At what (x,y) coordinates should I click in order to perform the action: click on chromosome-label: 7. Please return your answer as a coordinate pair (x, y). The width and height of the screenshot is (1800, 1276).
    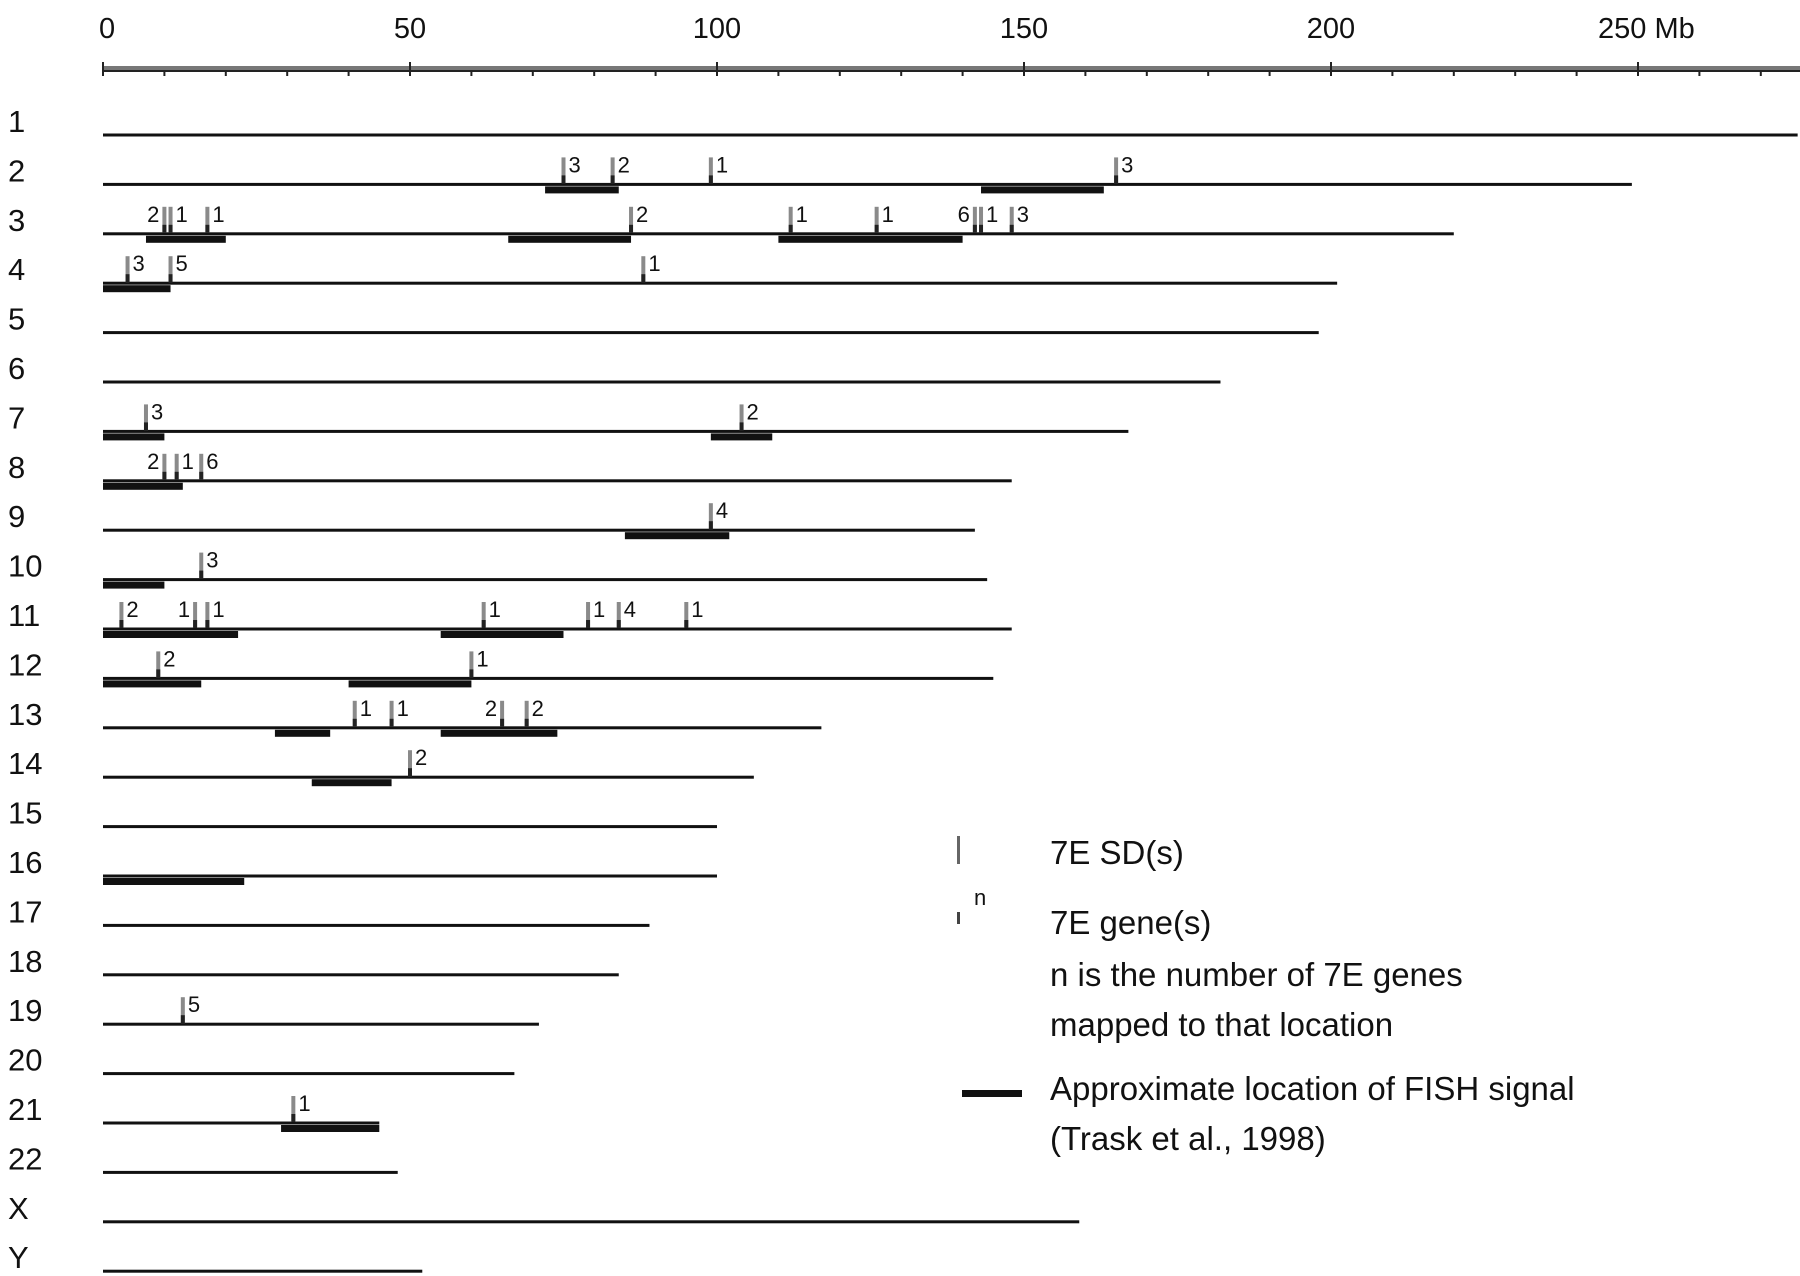
    Looking at the image, I should click on (16, 417).